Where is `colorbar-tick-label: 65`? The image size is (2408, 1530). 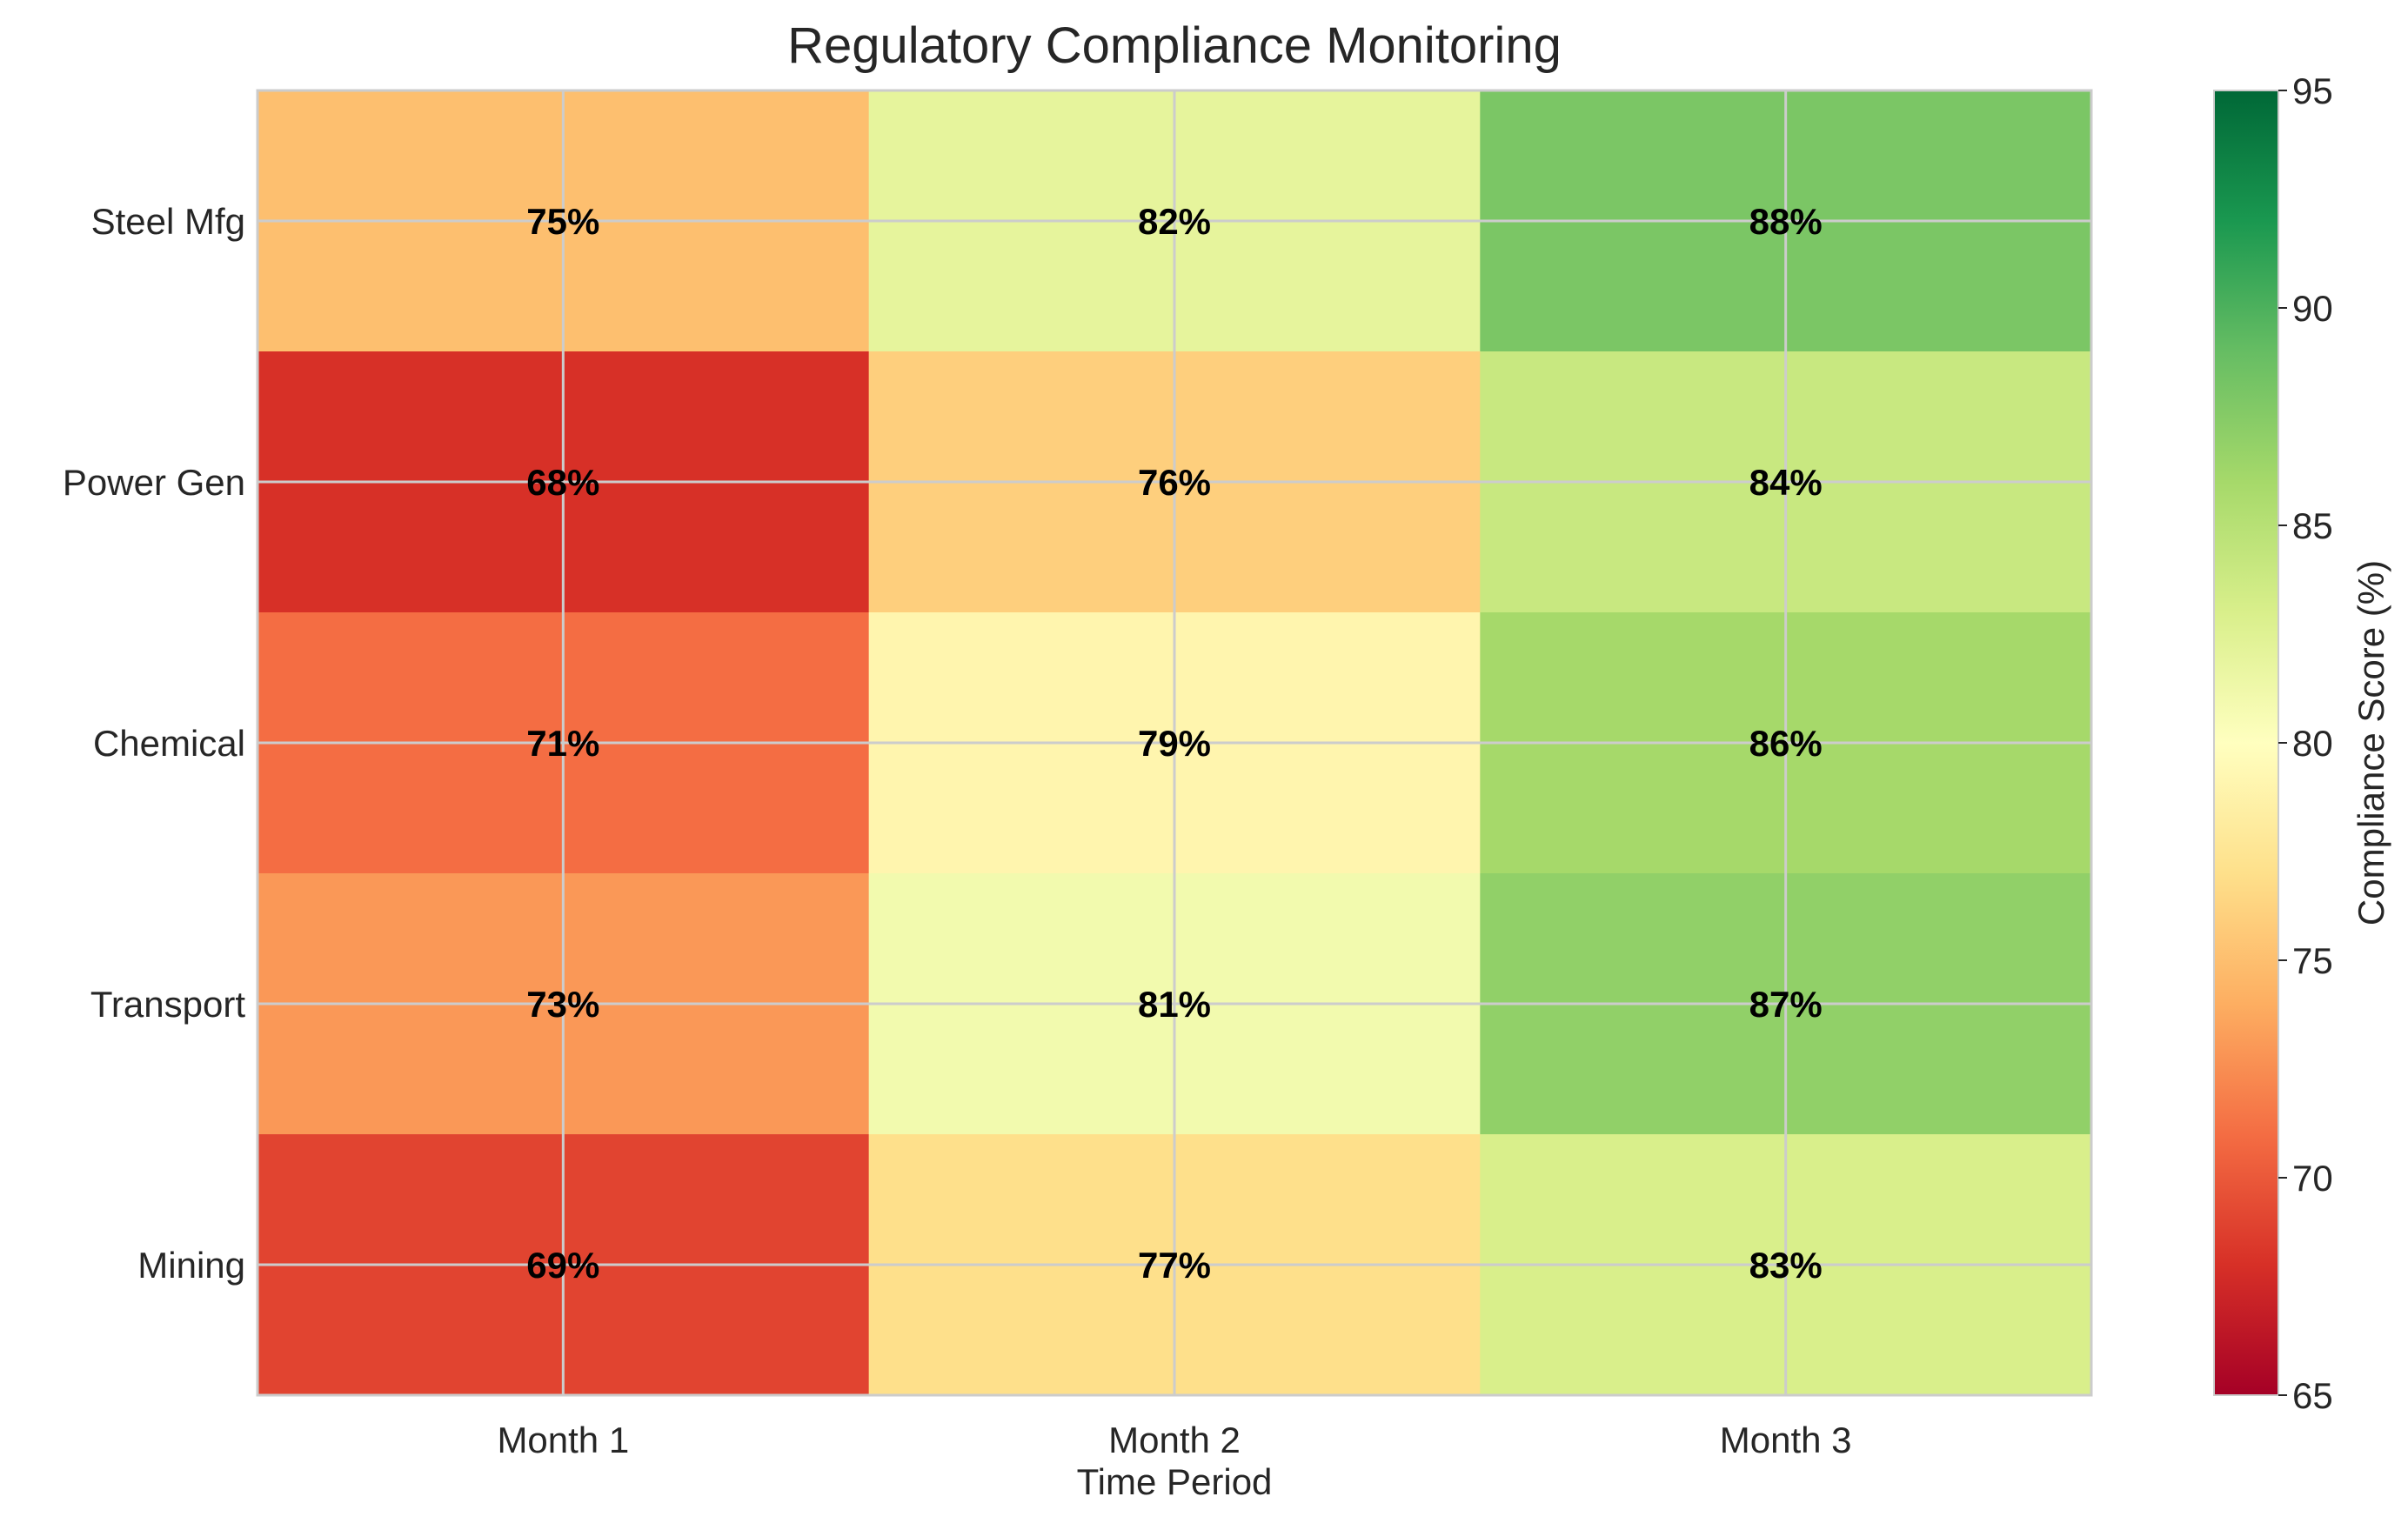 colorbar-tick-label: 65 is located at coordinates (2313, 1395).